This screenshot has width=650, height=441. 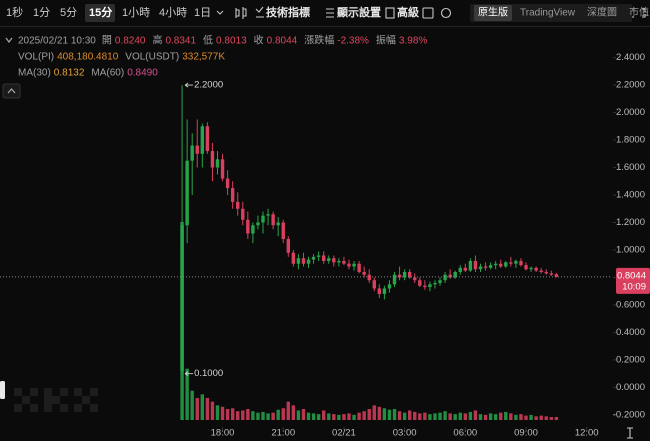 What do you see at coordinates (100, 12) in the screenshot?
I see `interval-button: 15分` at bounding box center [100, 12].